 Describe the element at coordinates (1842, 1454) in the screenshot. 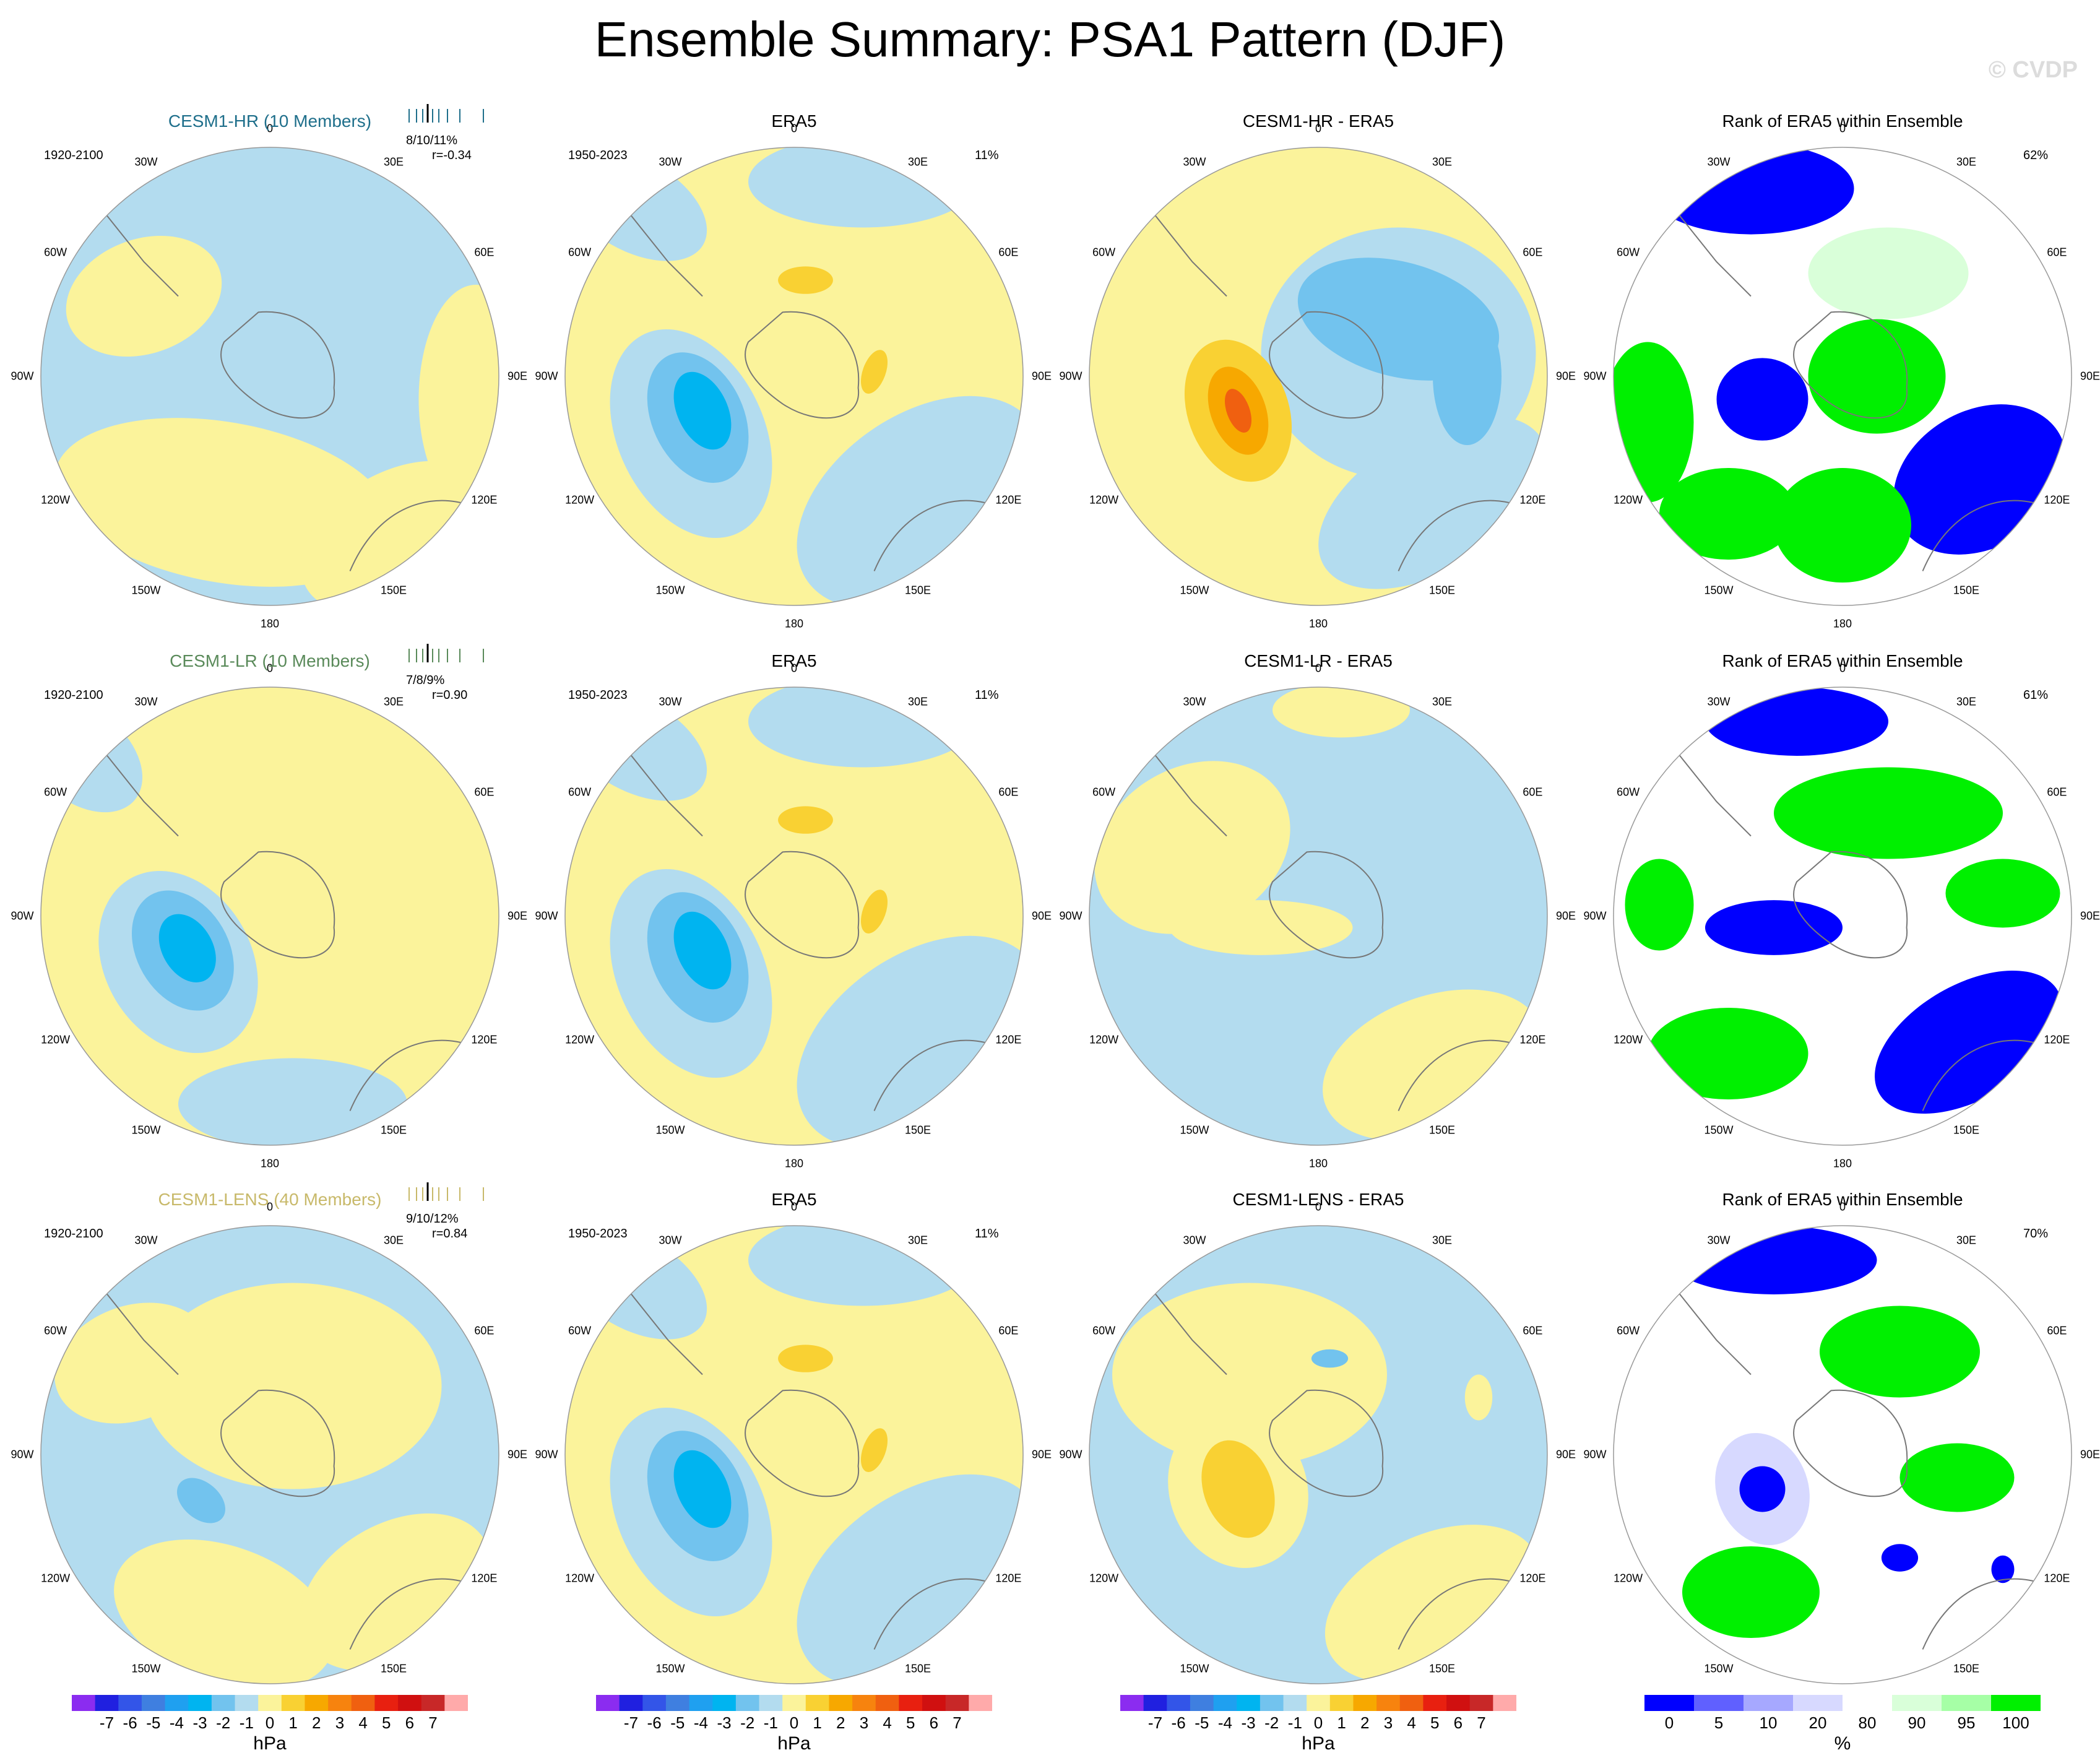

I see `rank-map` at that location.